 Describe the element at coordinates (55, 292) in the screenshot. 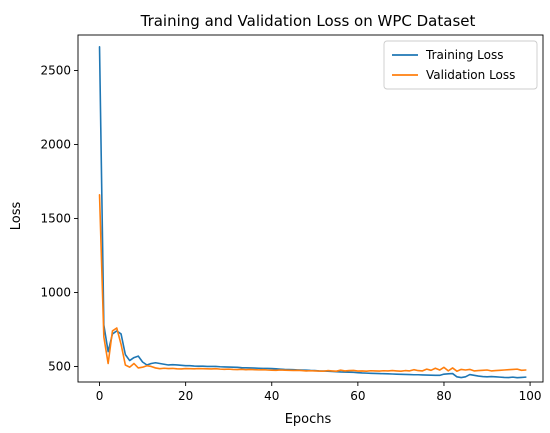

I see `y-tick-label: 1000` at that location.